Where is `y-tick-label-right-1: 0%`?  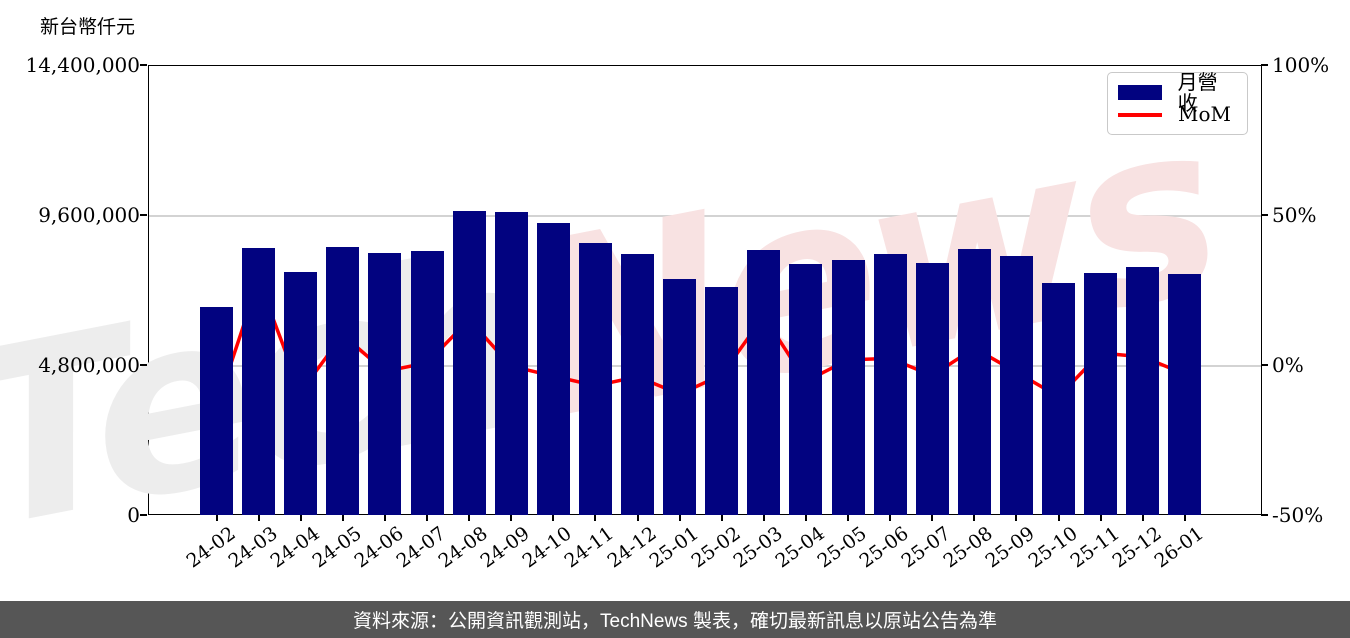 y-tick-label-right-1: 0% is located at coordinates (1288, 365).